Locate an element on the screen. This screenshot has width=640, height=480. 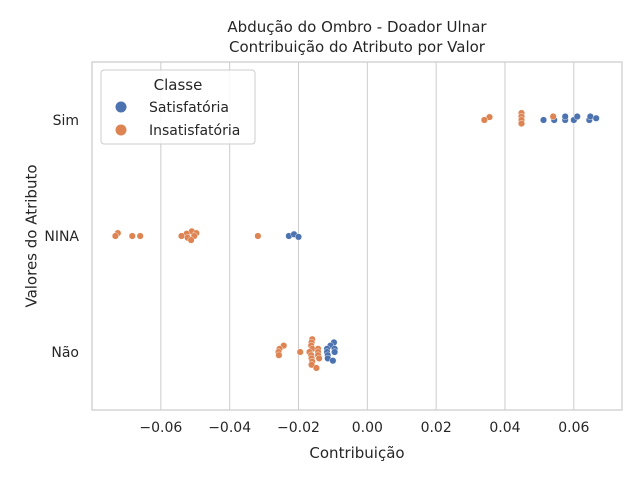
chart-title: Abdução do Ombro - Doador Ulnar is located at coordinates (357, 27).